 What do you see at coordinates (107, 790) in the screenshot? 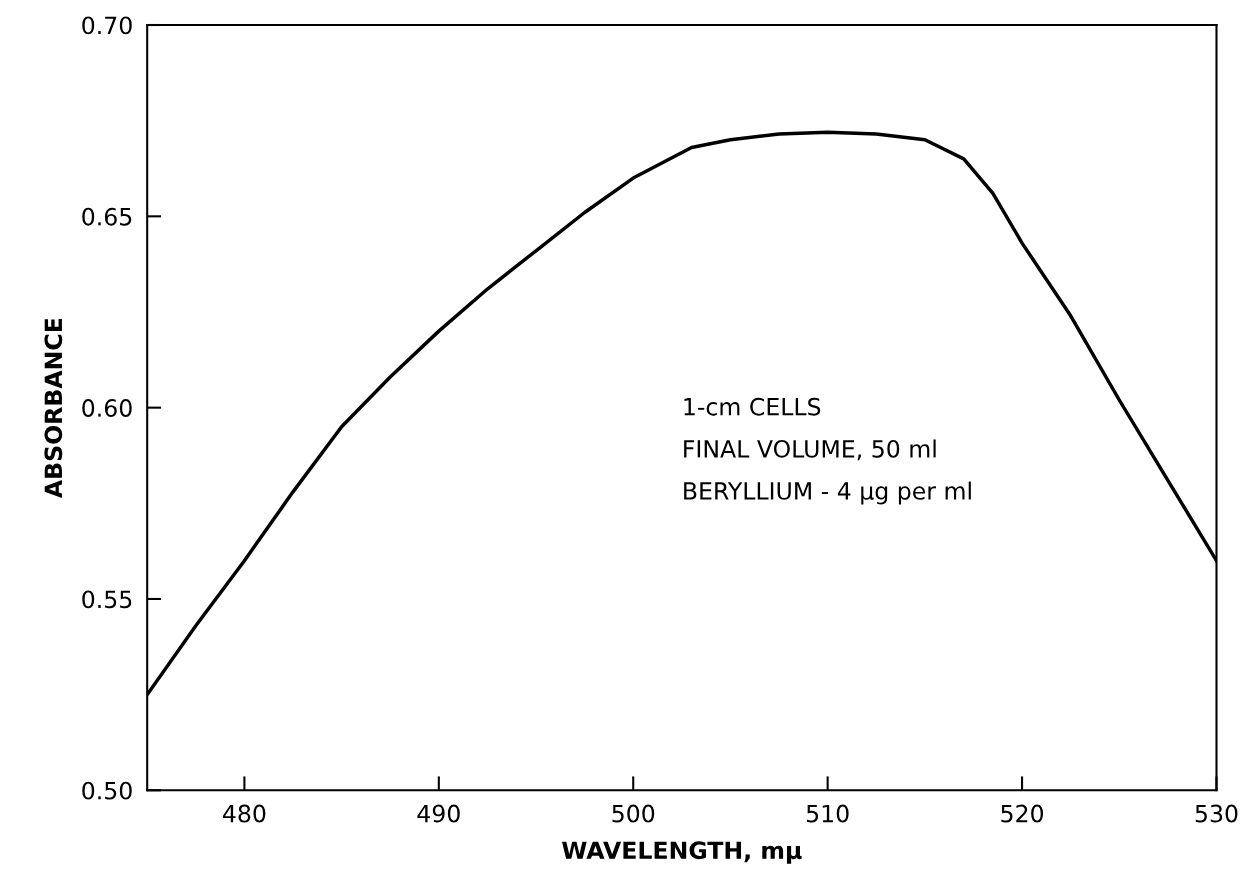
I see `y-tick-label: 0.50` at bounding box center [107, 790].